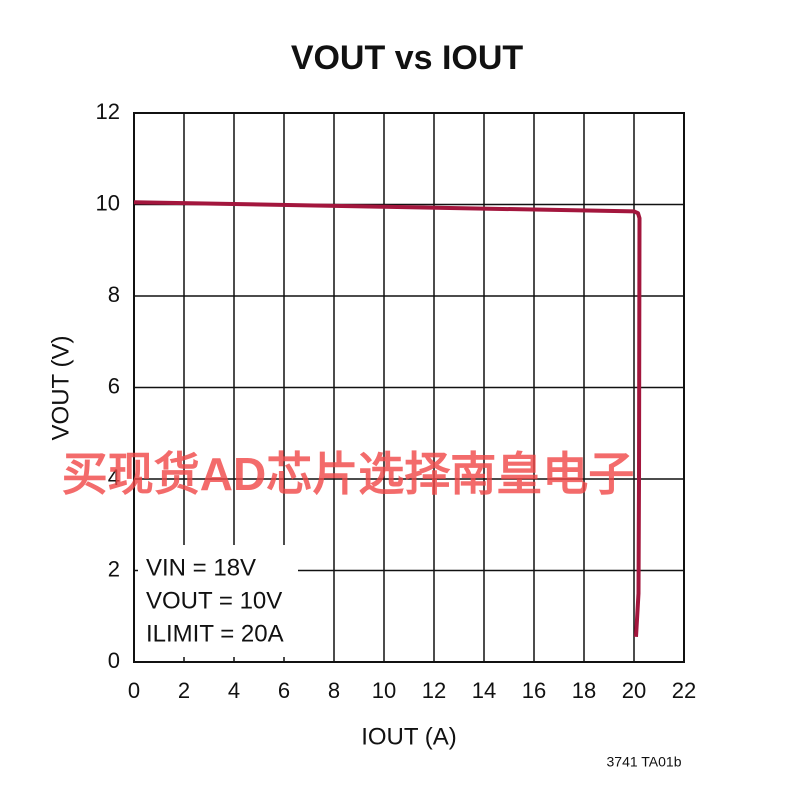 The image size is (785, 792). What do you see at coordinates (584, 690) in the screenshot?
I see `x-tick-label: 18` at bounding box center [584, 690].